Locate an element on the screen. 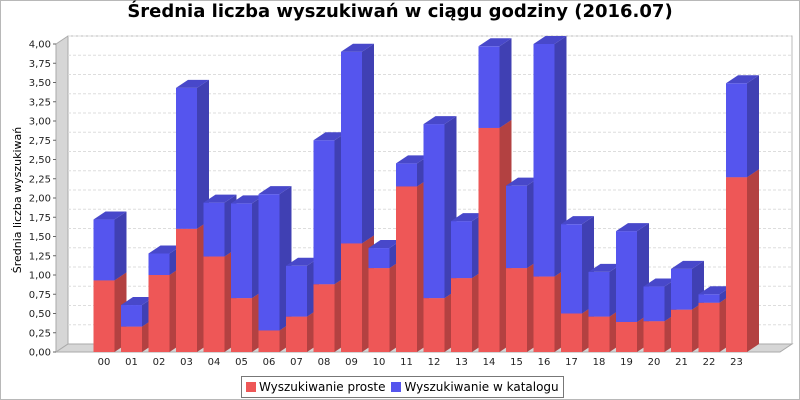 This screenshot has width=800, height=400. y-axis-label: Średnia liczba wyszukiwań is located at coordinates (17, 200).